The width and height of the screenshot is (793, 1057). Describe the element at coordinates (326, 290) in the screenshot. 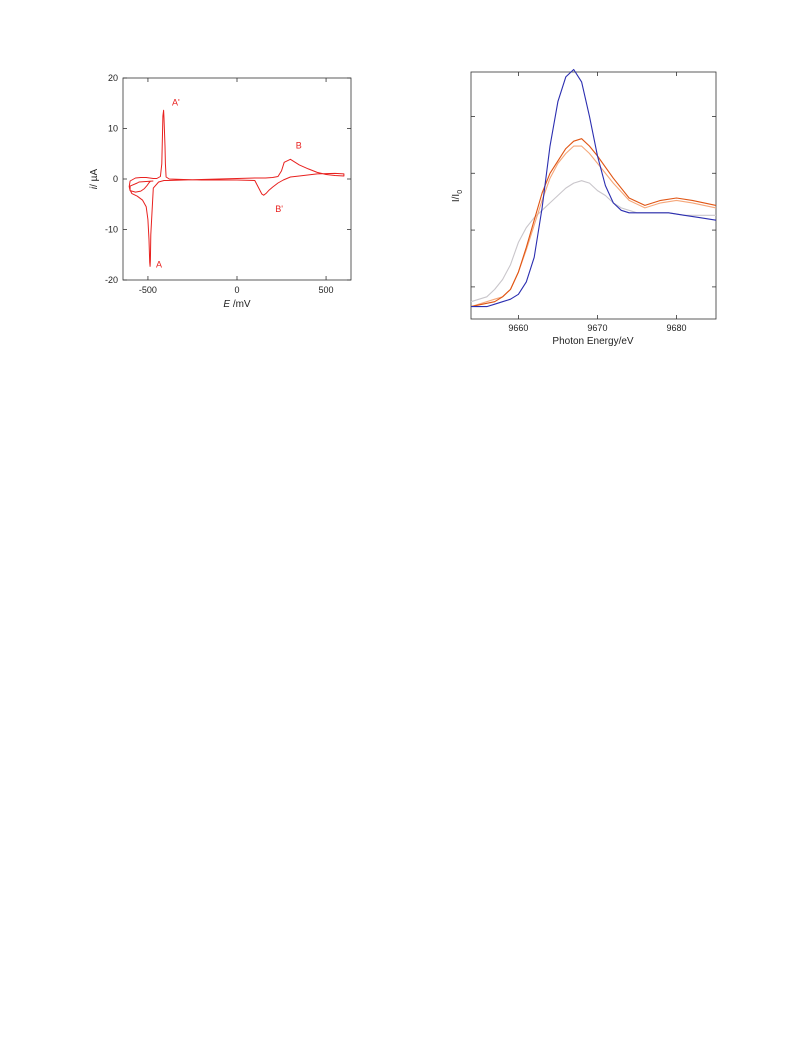

I see `cv-x-tick-label: 500` at that location.